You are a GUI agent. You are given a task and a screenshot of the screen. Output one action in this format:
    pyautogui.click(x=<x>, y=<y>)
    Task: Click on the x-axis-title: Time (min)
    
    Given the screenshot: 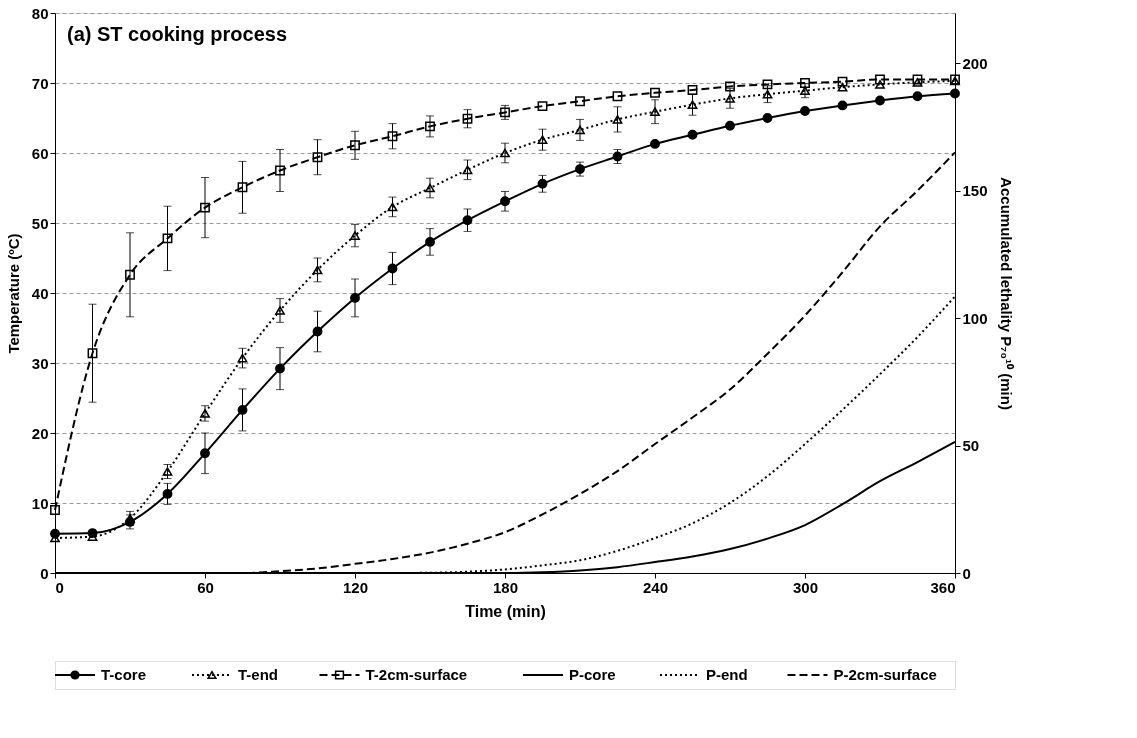 What is the action you would take?
    pyautogui.click(x=505, y=611)
    